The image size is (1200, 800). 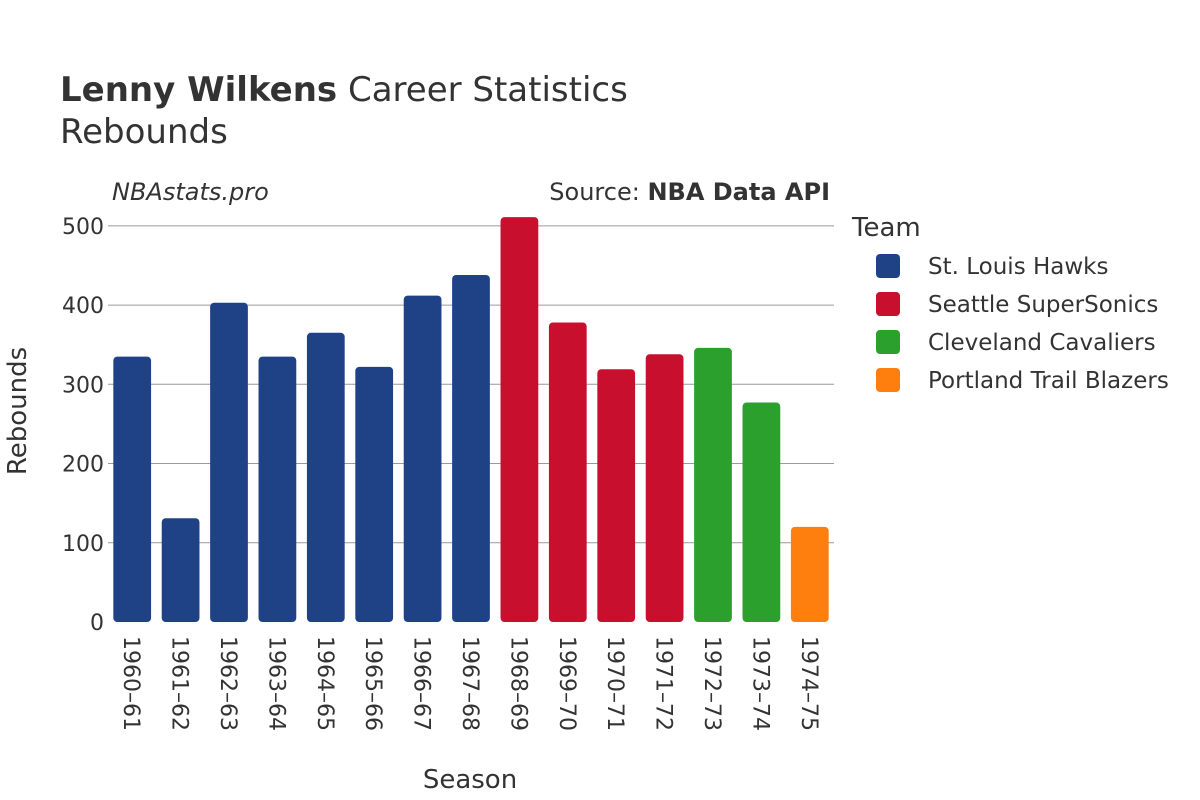 I want to click on title-player-name: Lenny Wilkens, so click(x=199, y=90).